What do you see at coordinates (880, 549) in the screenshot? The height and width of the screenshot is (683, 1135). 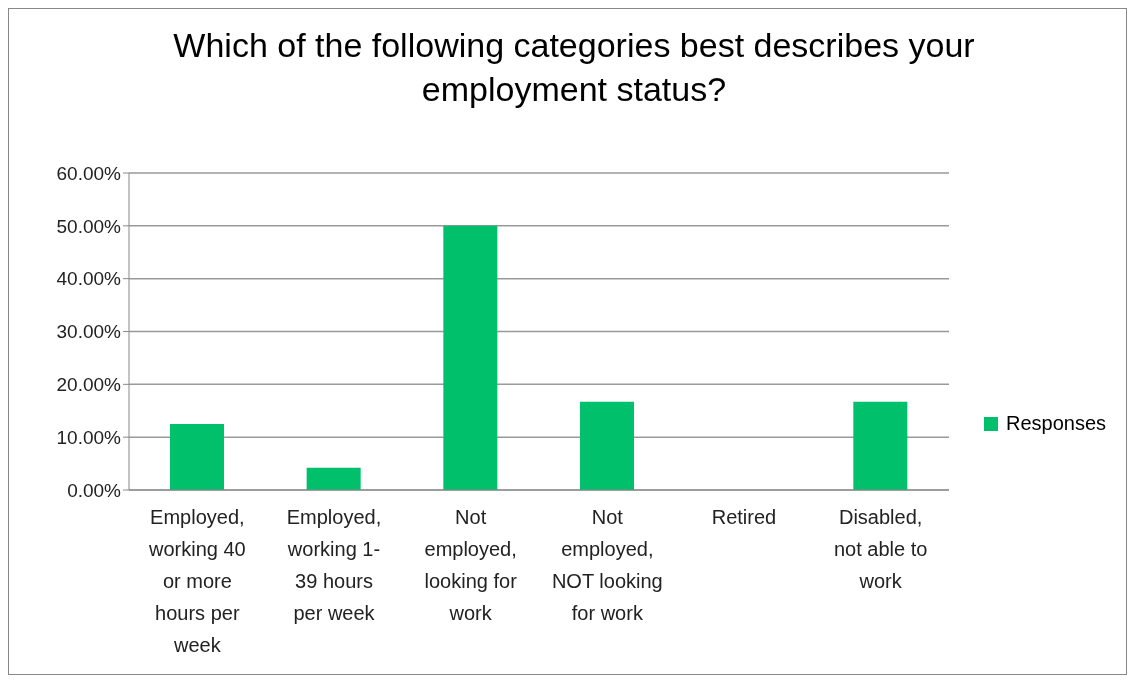 I see `x-tick-label: Disabled, not able to work` at bounding box center [880, 549].